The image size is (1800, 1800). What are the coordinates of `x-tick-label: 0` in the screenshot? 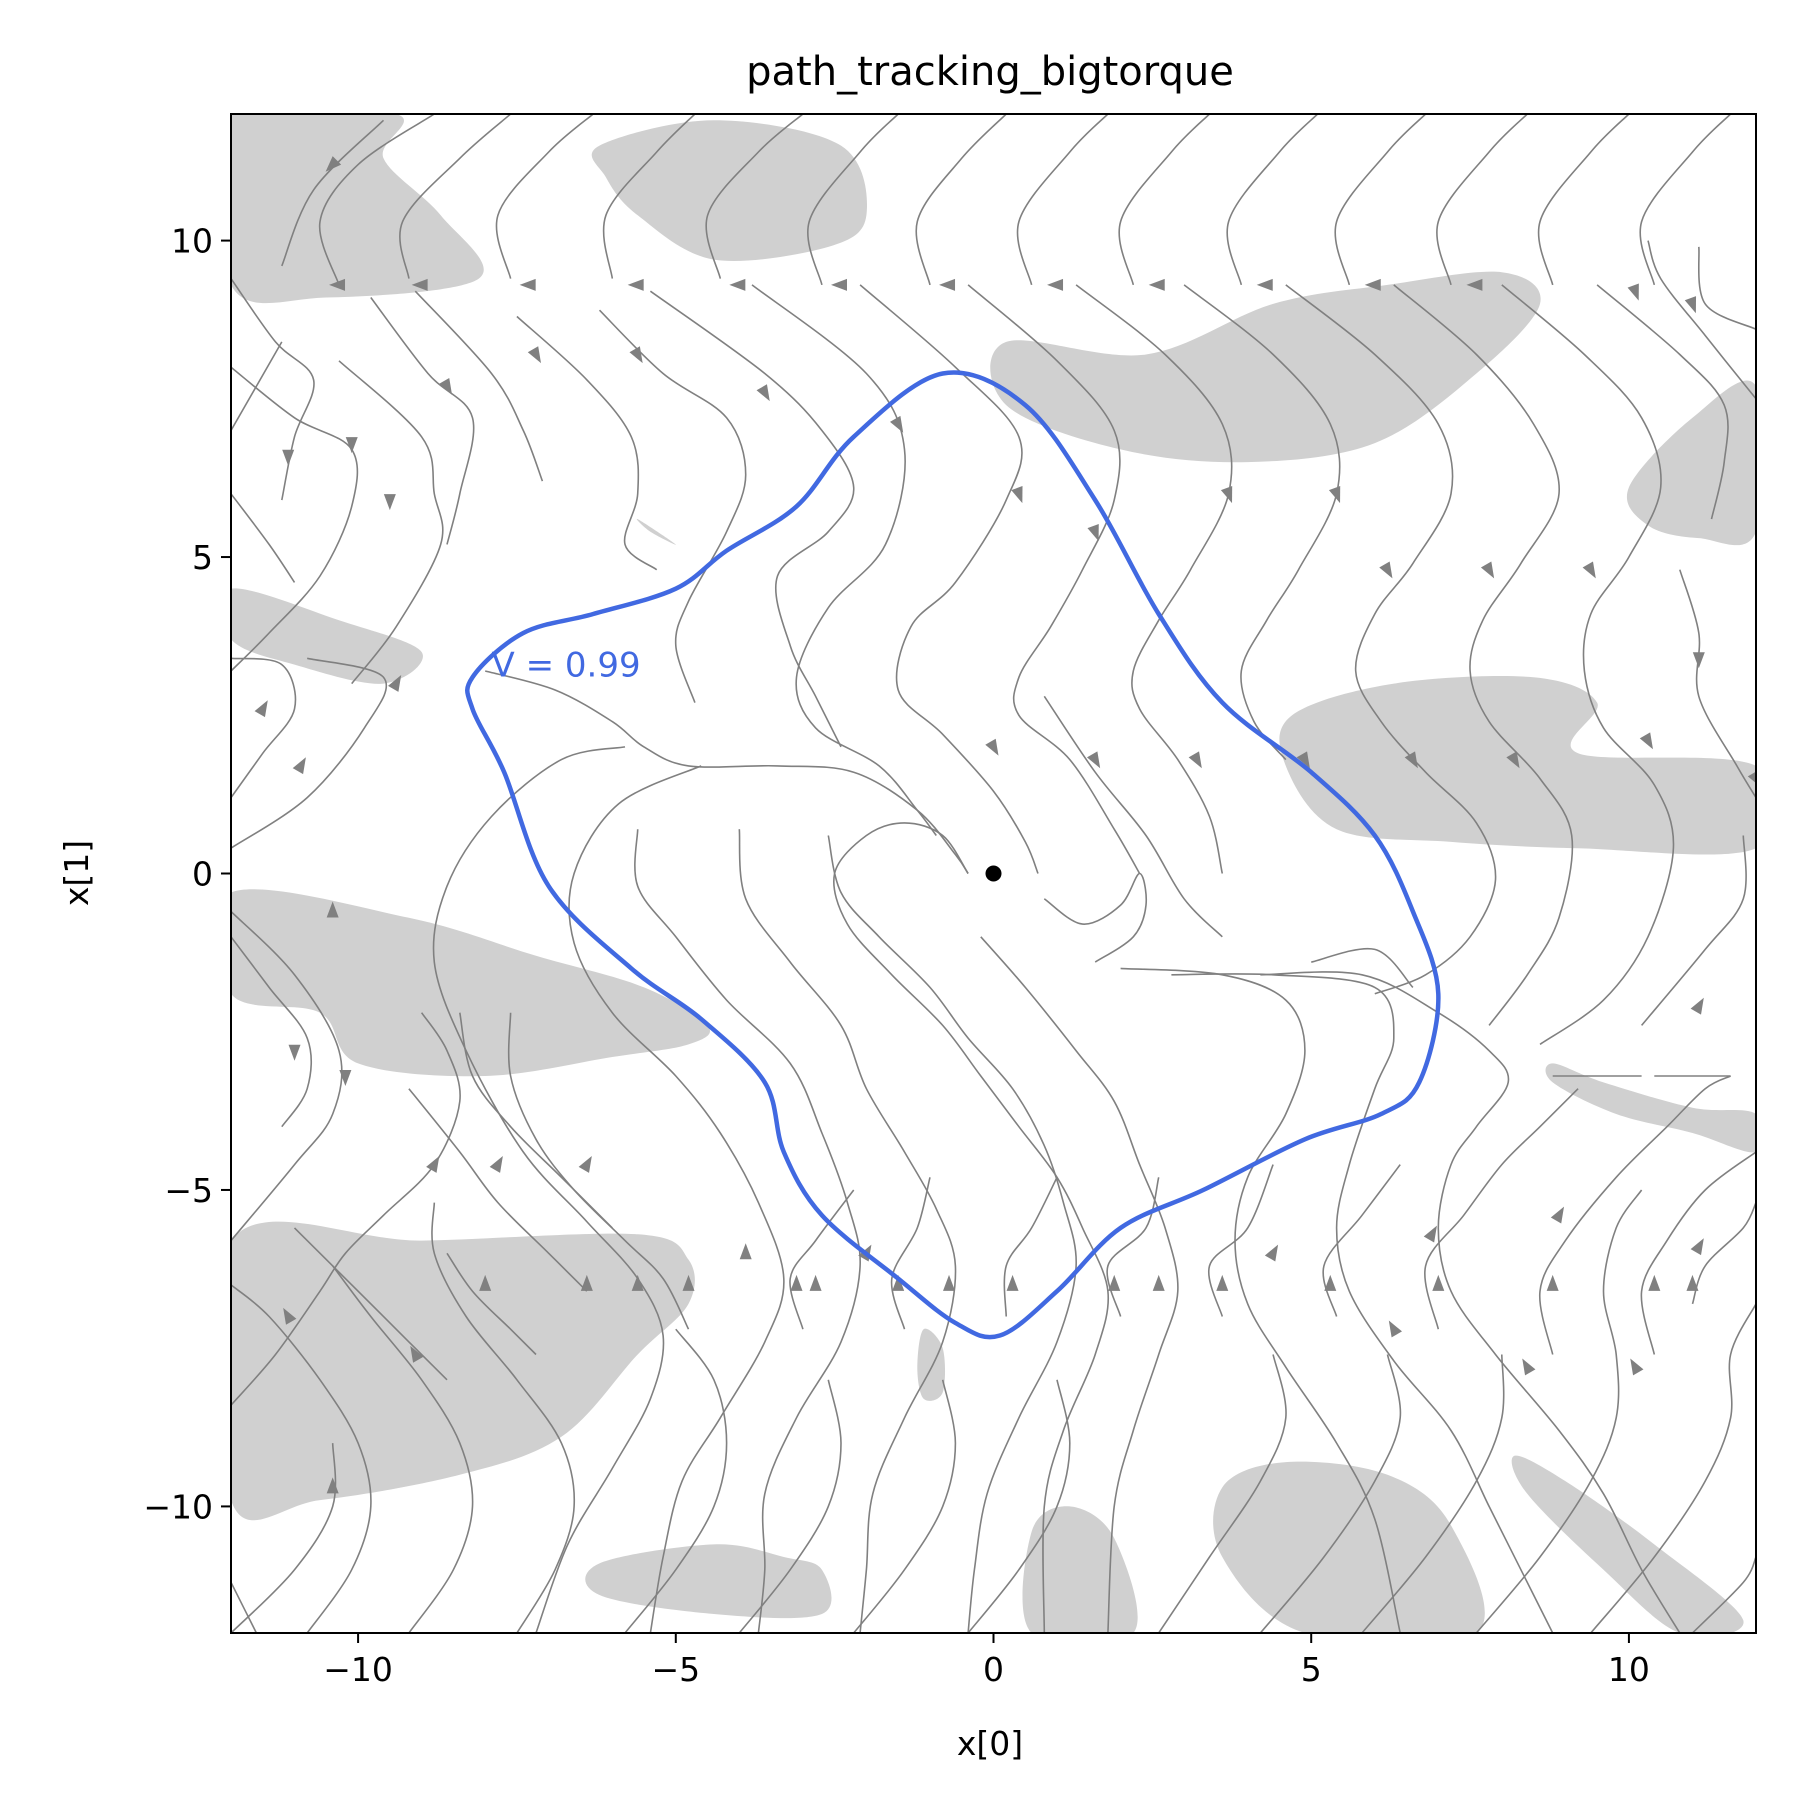 It's located at (993, 1669).